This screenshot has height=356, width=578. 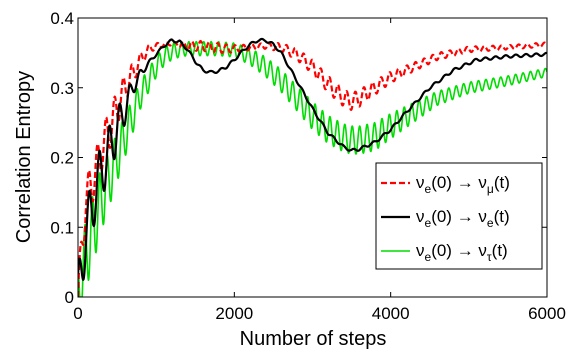 I want to click on x-tick-label: 2000, so click(x=234, y=313).